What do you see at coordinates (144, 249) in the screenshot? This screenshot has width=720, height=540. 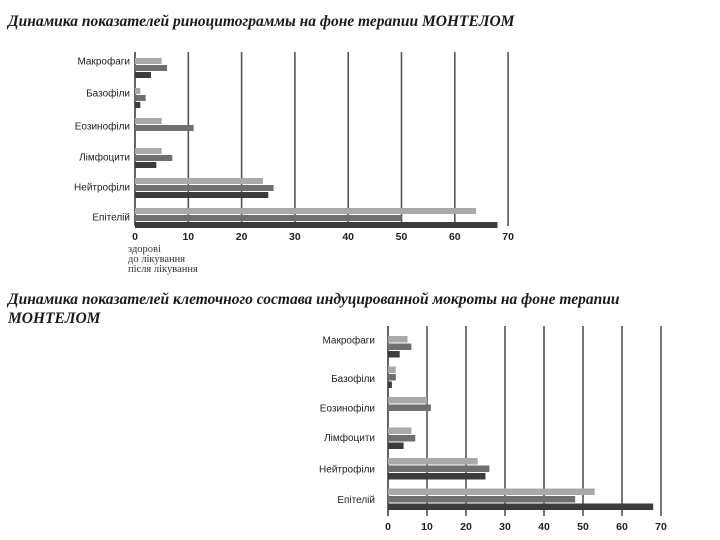 I see `legend-entry: здорові` at bounding box center [144, 249].